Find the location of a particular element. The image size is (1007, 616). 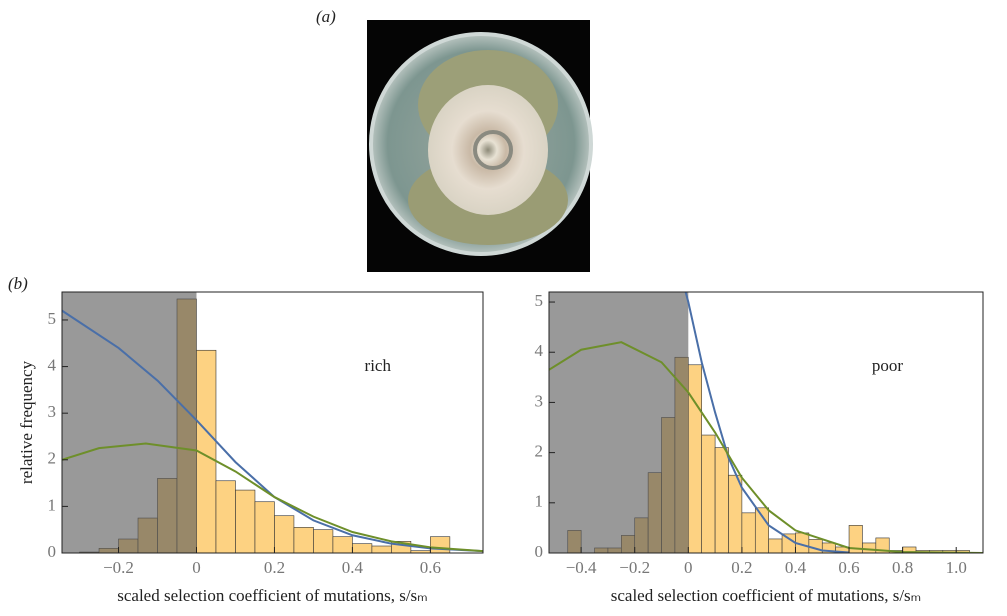

panel-label: (b) is located at coordinates (18, 283).